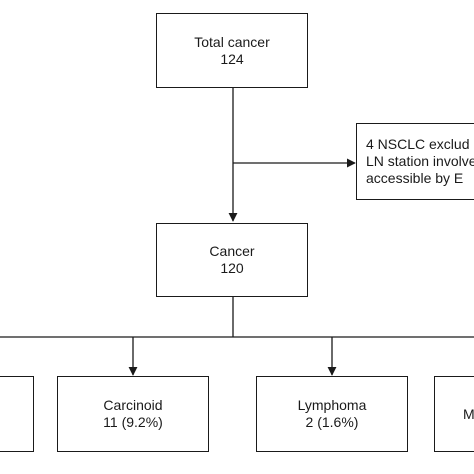 The height and width of the screenshot is (474, 474). What do you see at coordinates (332, 405) in the screenshot?
I see `node-lymphoma-label: Lymphoma` at bounding box center [332, 405].